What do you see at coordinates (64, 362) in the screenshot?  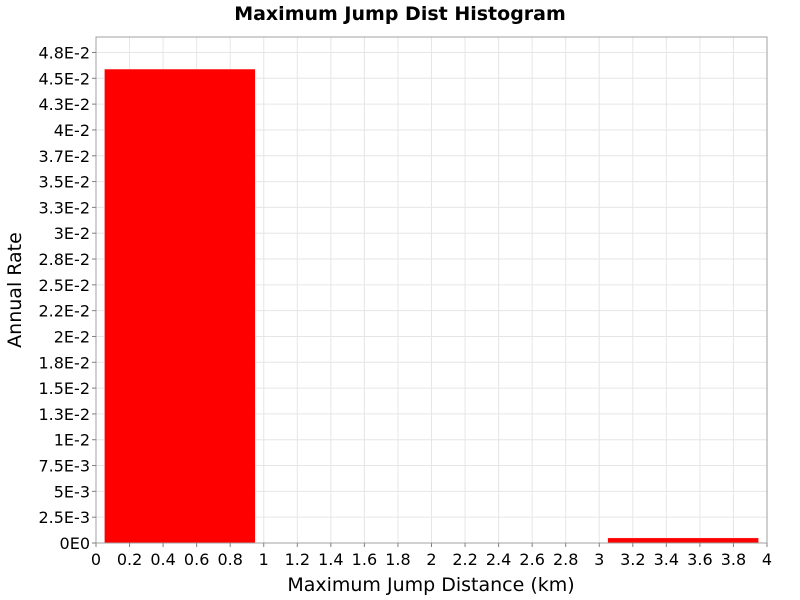 I see `y-tick-label: 1.8E-2` at bounding box center [64, 362].